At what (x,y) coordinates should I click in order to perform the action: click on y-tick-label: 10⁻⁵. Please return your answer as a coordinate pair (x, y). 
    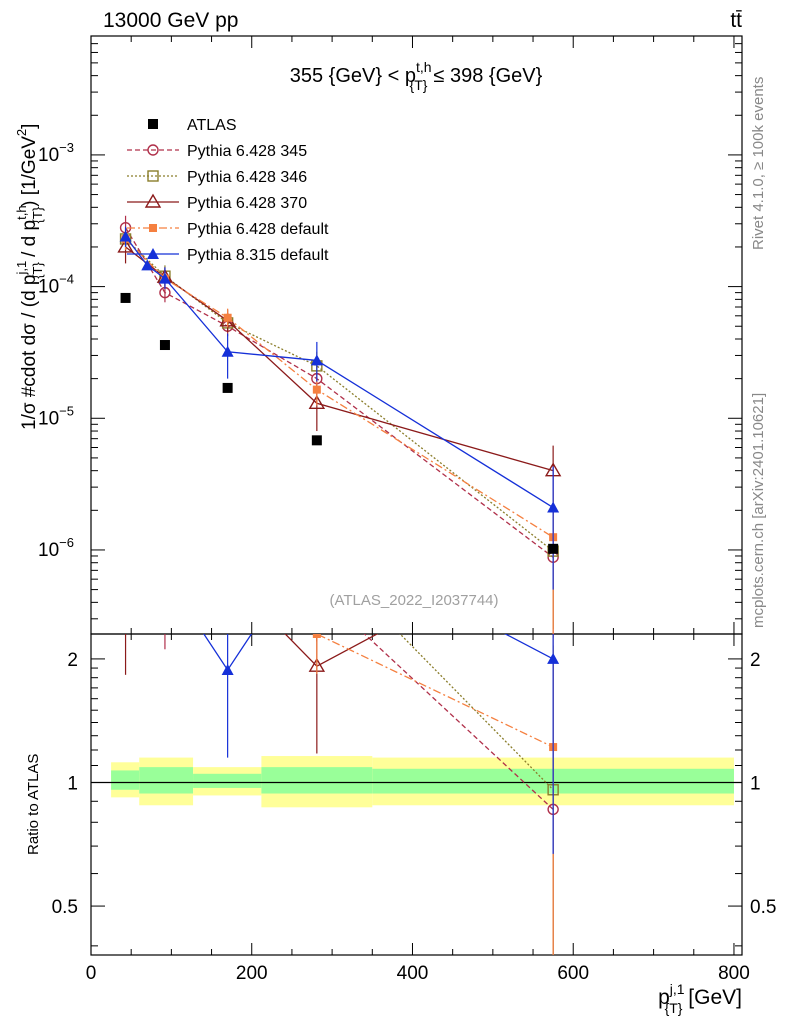
    Looking at the image, I should click on (56, 416).